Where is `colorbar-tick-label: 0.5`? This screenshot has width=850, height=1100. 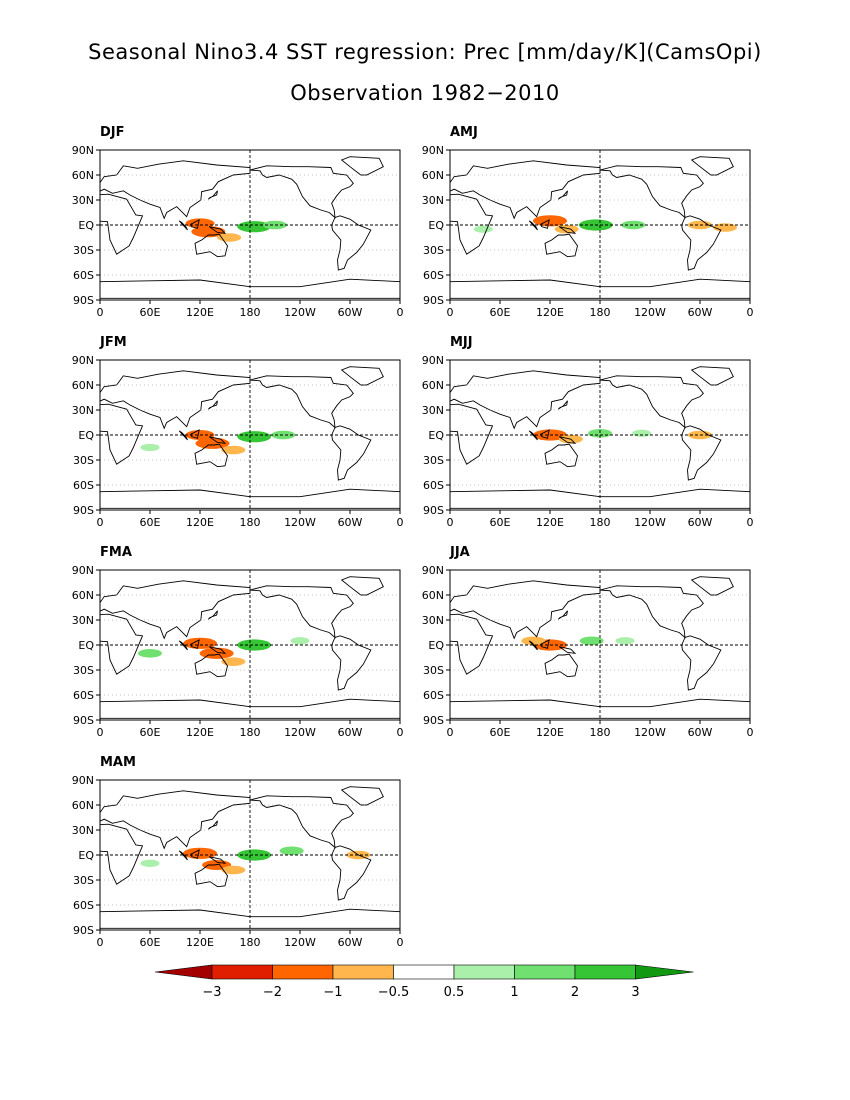
colorbar-tick-label: 0.5 is located at coordinates (454, 992).